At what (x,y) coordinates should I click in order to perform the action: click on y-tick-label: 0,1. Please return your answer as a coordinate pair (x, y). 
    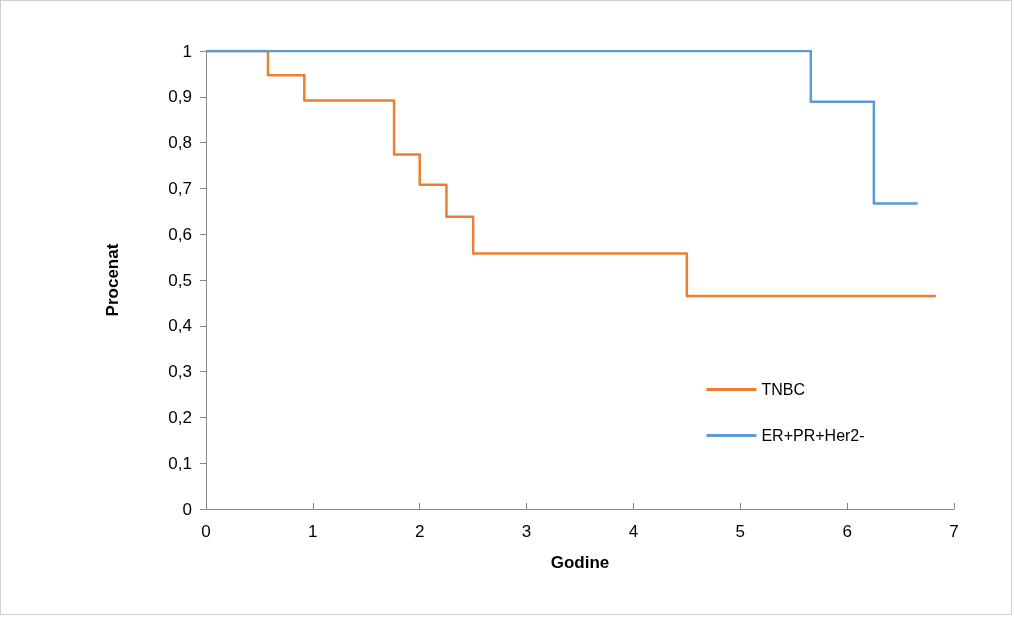
    Looking at the image, I should click on (180, 463).